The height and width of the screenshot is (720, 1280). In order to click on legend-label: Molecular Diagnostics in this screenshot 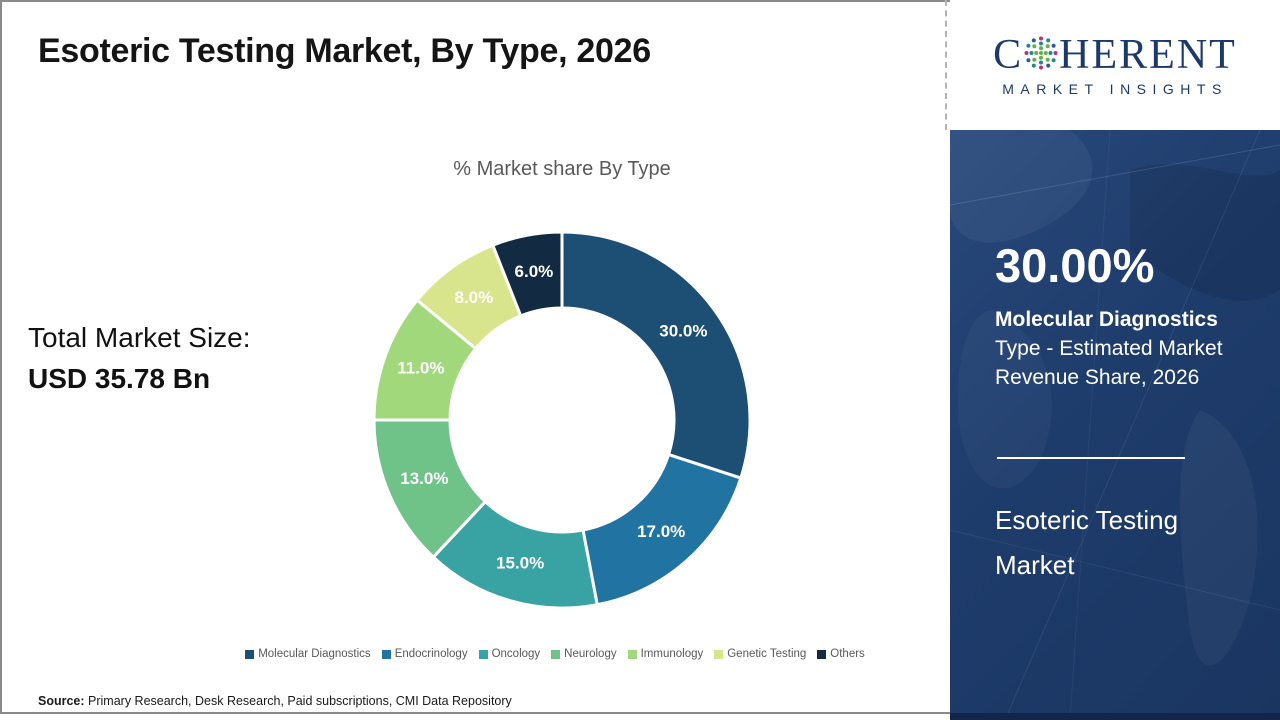, I will do `click(314, 654)`.